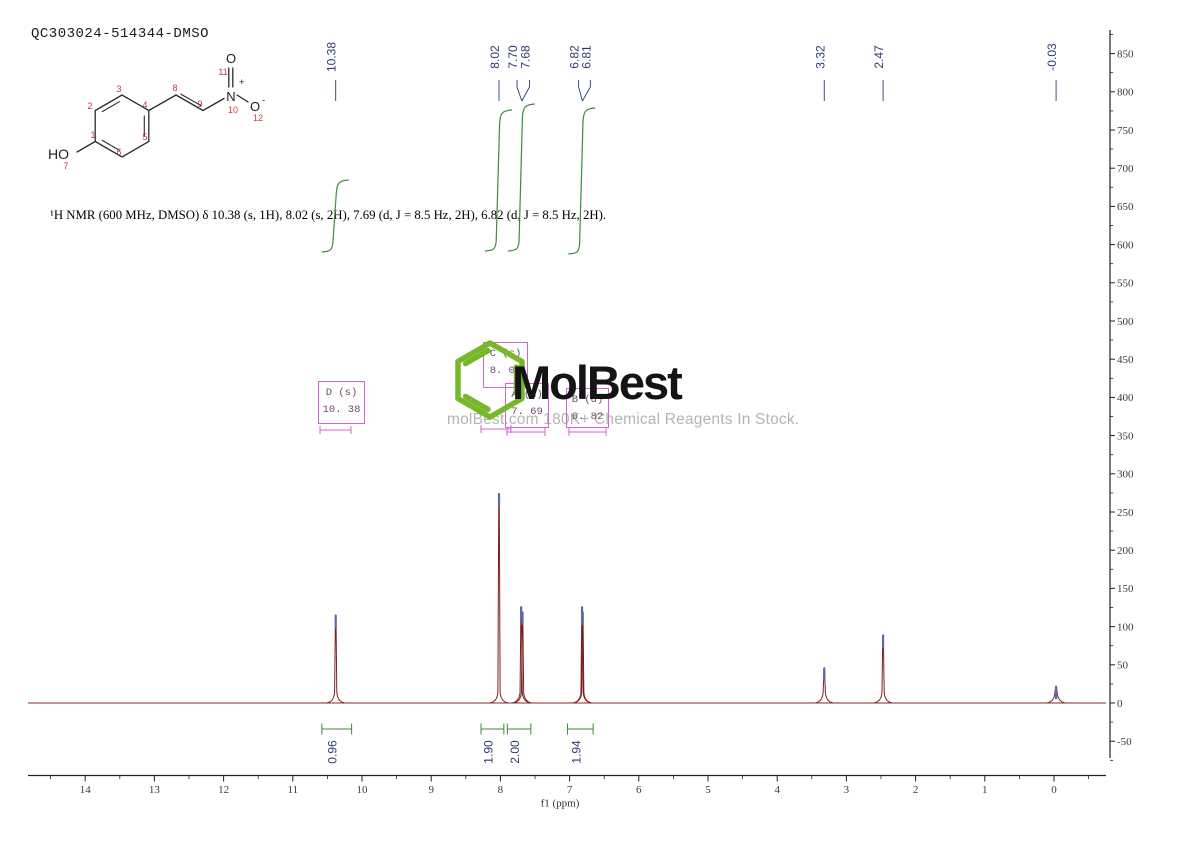 The image size is (1190, 841). I want to click on atom-number-10: 10, so click(233, 110).